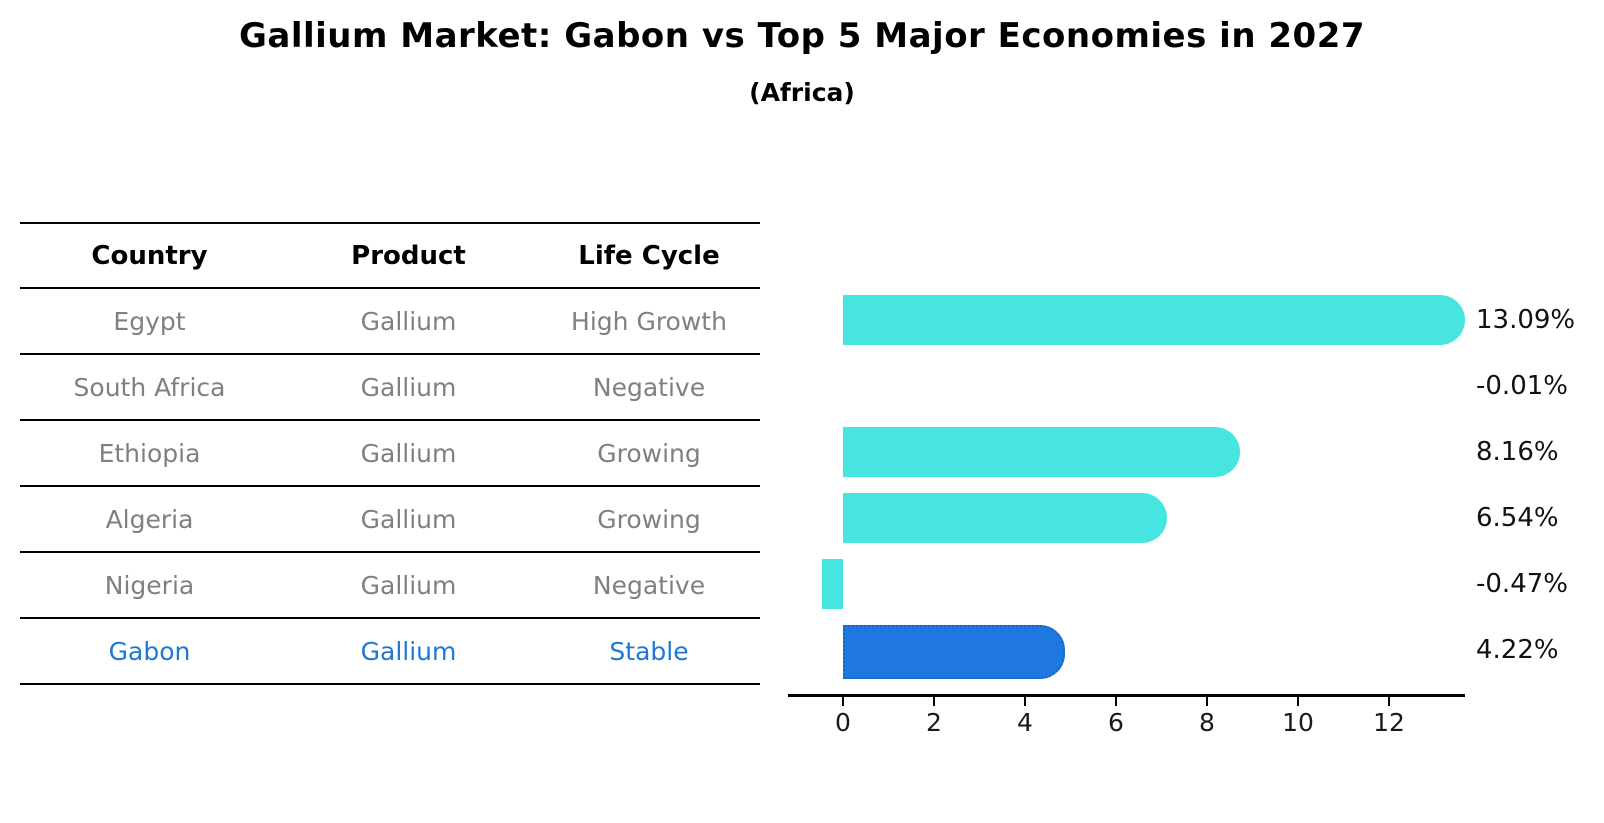 This screenshot has height=823, width=1604. I want to click on table-cell-algeria-product: Gallium, so click(408, 519).